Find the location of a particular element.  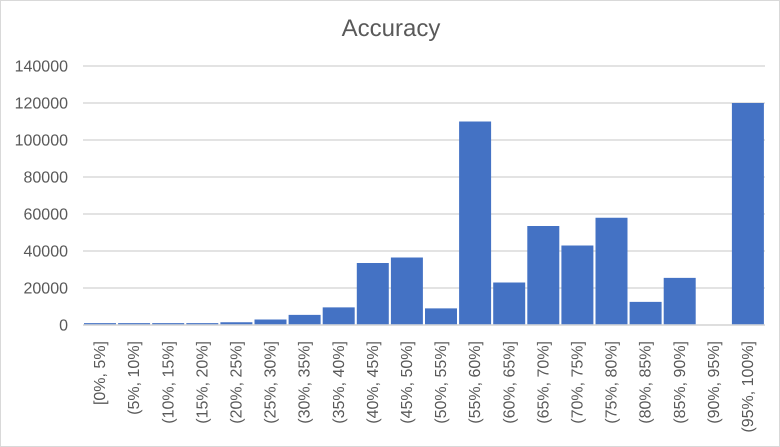

chart-title: Accuracy is located at coordinates (391, 29).